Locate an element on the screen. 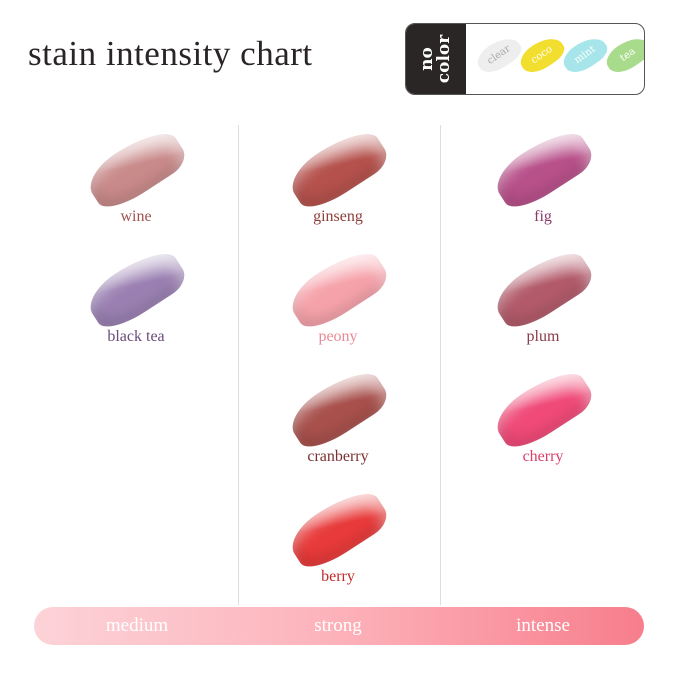 The width and height of the screenshot is (679, 679). swatch-fig is located at coordinates (543, 169).